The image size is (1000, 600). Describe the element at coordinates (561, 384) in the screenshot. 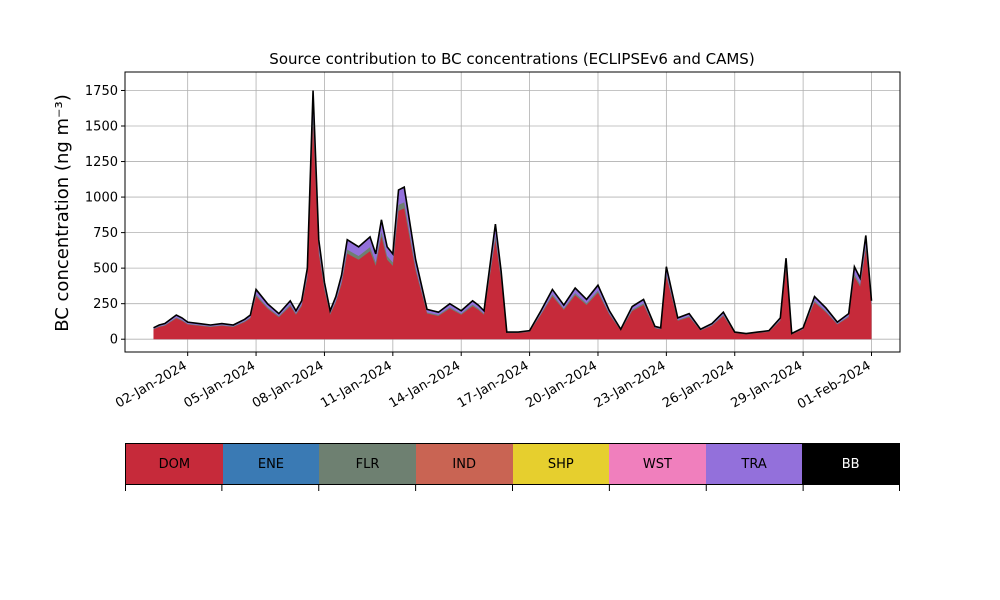

I see `x-tick-label: 20-Jan-2024` at that location.